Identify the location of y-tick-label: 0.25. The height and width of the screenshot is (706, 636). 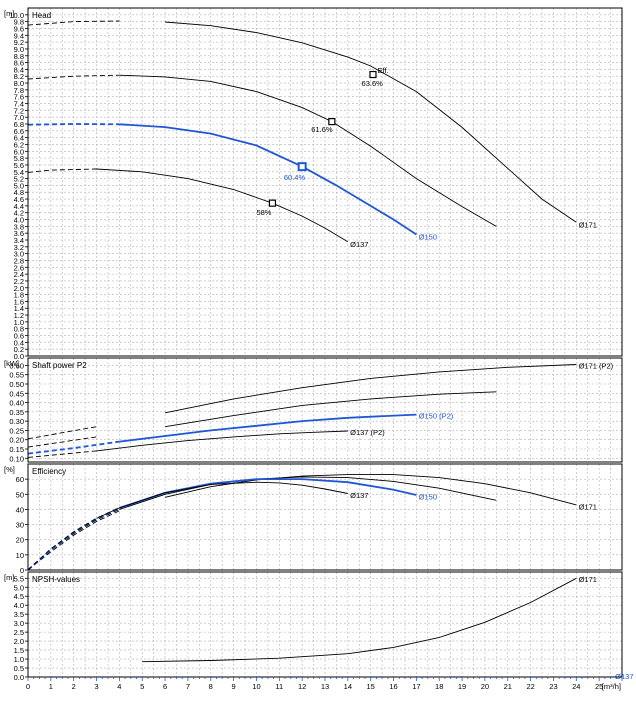
(16, 430).